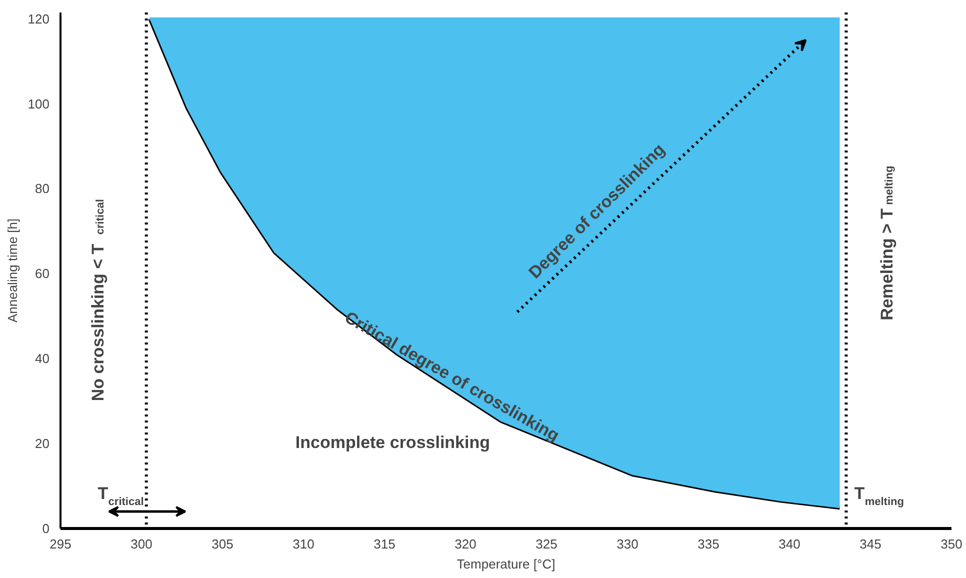  Describe the element at coordinates (709, 544) in the screenshot. I see `x-tick-label: 335` at that location.